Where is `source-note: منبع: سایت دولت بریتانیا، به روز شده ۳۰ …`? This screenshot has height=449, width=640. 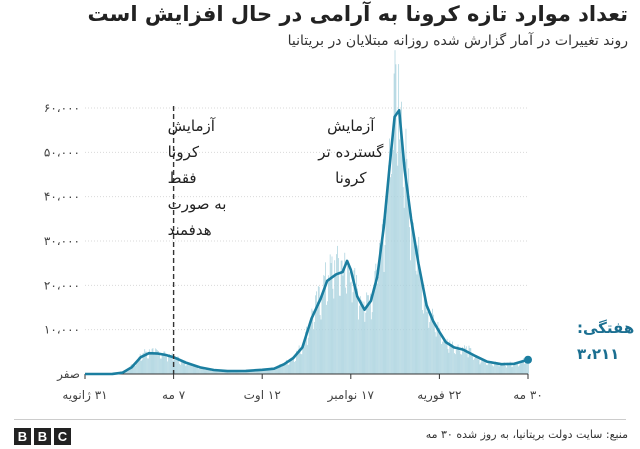 source-note: منبع: سایت دولت بریتانیا، به روز شده ۳۰ … is located at coordinates (526, 434).